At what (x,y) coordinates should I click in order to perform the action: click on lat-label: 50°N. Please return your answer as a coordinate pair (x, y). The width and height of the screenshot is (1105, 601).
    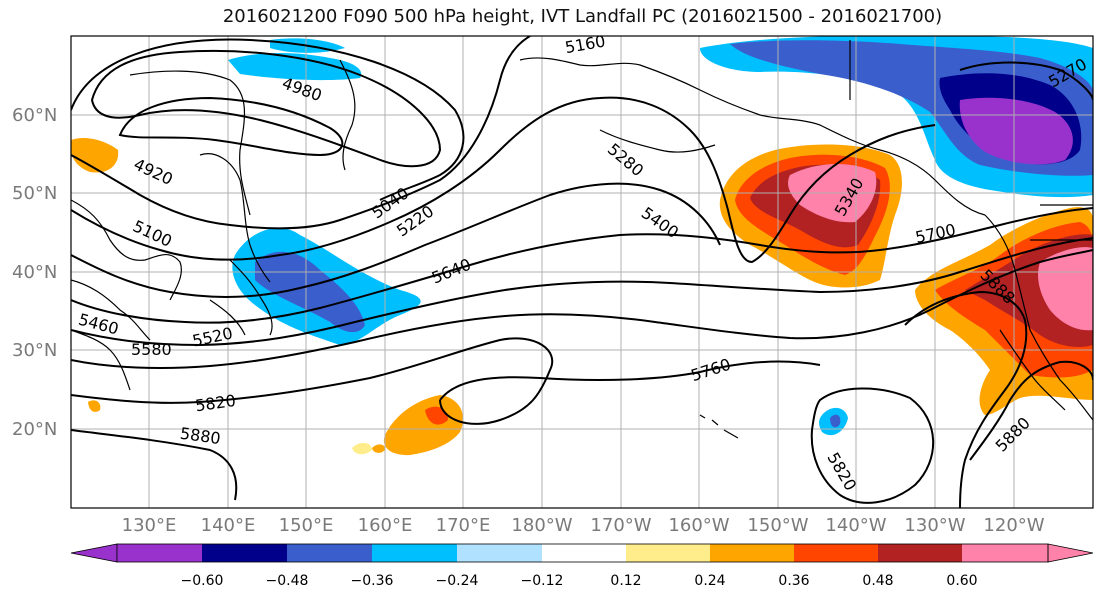
    Looking at the image, I should click on (34, 193).